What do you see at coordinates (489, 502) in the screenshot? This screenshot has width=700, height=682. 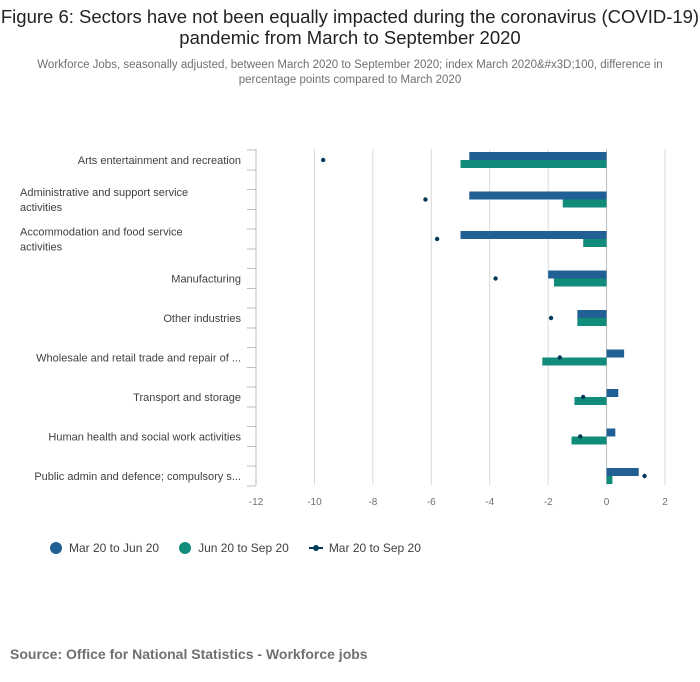 I see `x-tick-label: -4` at bounding box center [489, 502].